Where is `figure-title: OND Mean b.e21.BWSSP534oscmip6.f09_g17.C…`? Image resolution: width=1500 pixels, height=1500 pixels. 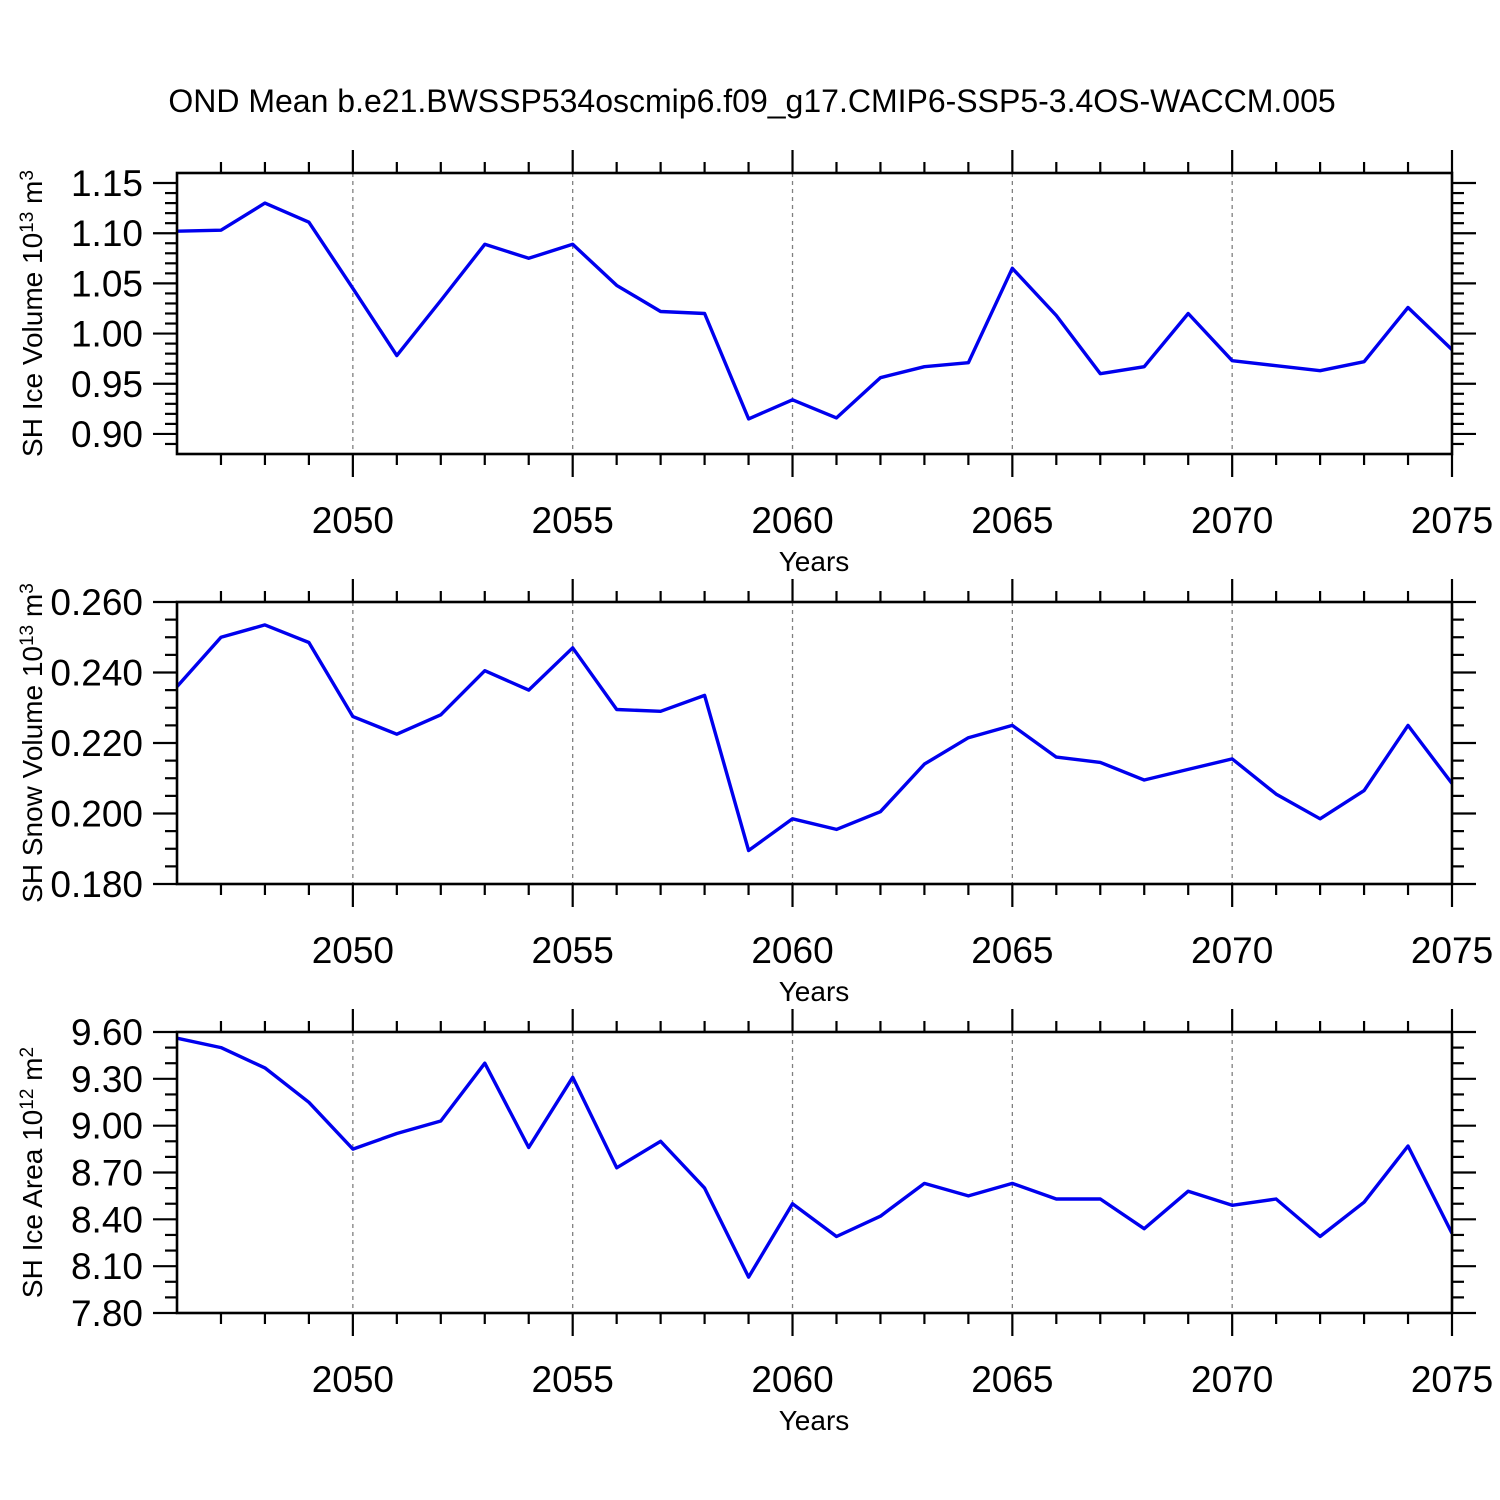 figure-title: OND Mean b.e21.BWSSP534oscmip6.f09_g17.C… is located at coordinates (751, 101).